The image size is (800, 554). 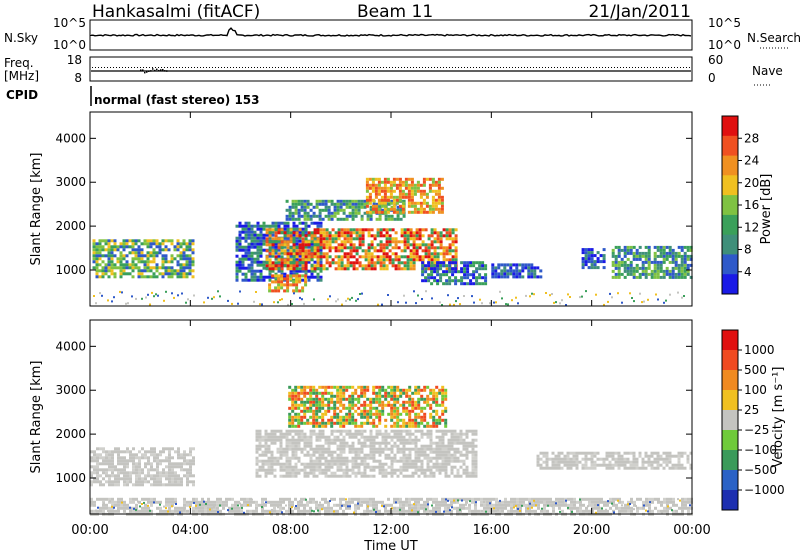 I want to click on freq-right-tick-top: 60, so click(x=715, y=60).